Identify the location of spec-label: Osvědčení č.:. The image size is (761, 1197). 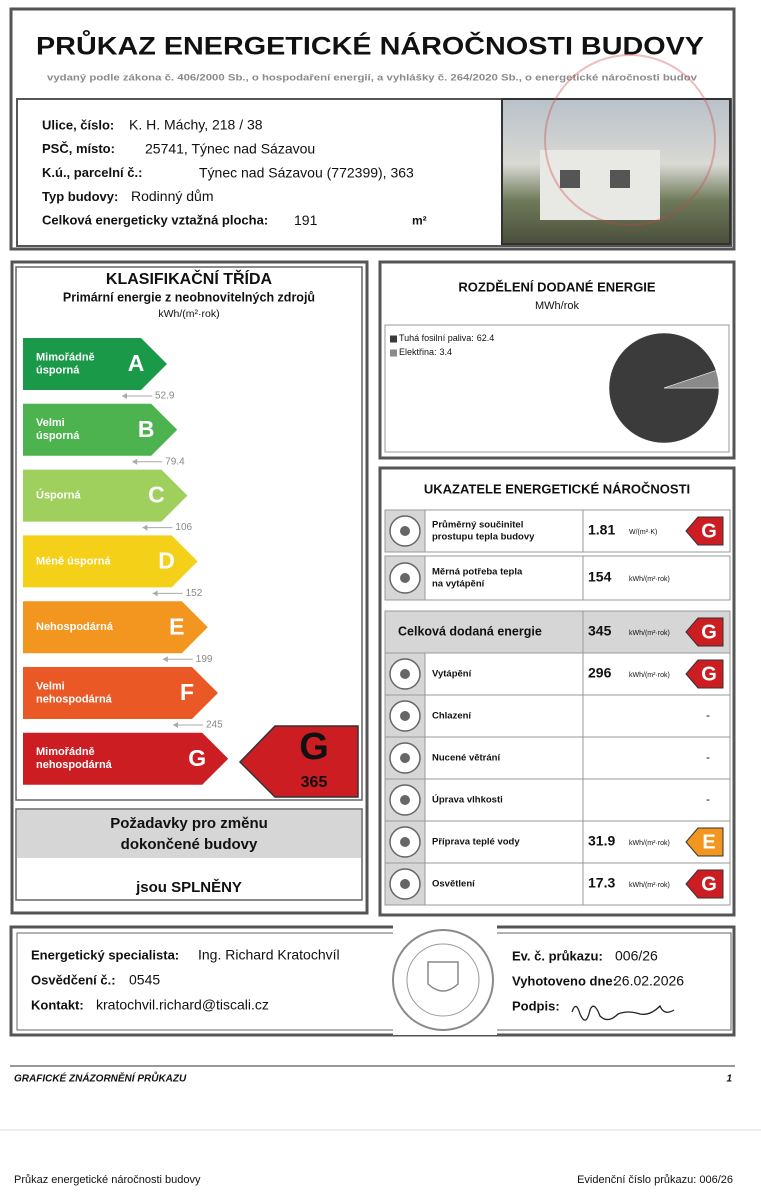
(73, 979).